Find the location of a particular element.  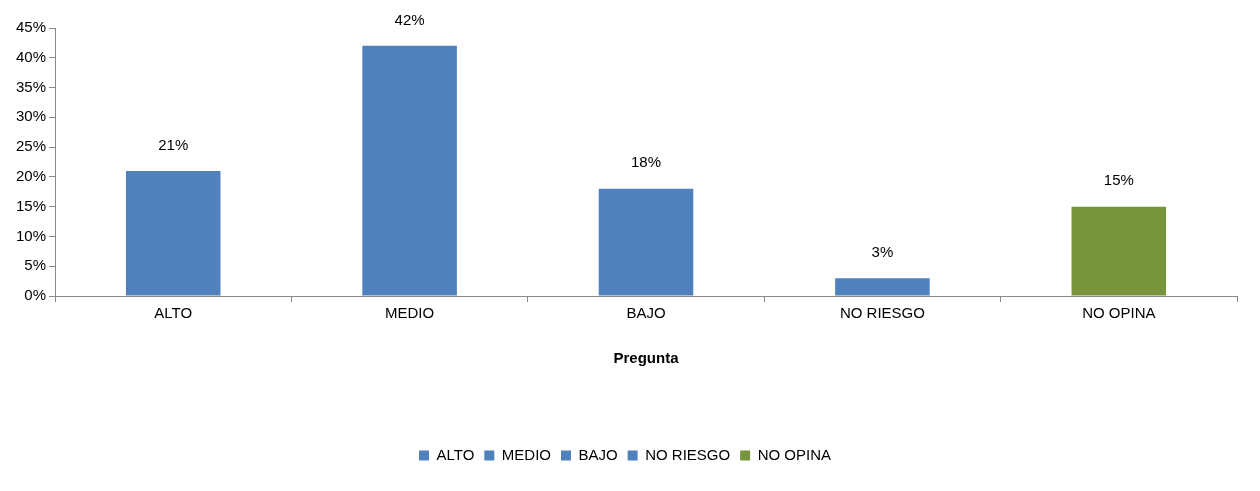

y-tick-label: 0% is located at coordinates (35, 295).